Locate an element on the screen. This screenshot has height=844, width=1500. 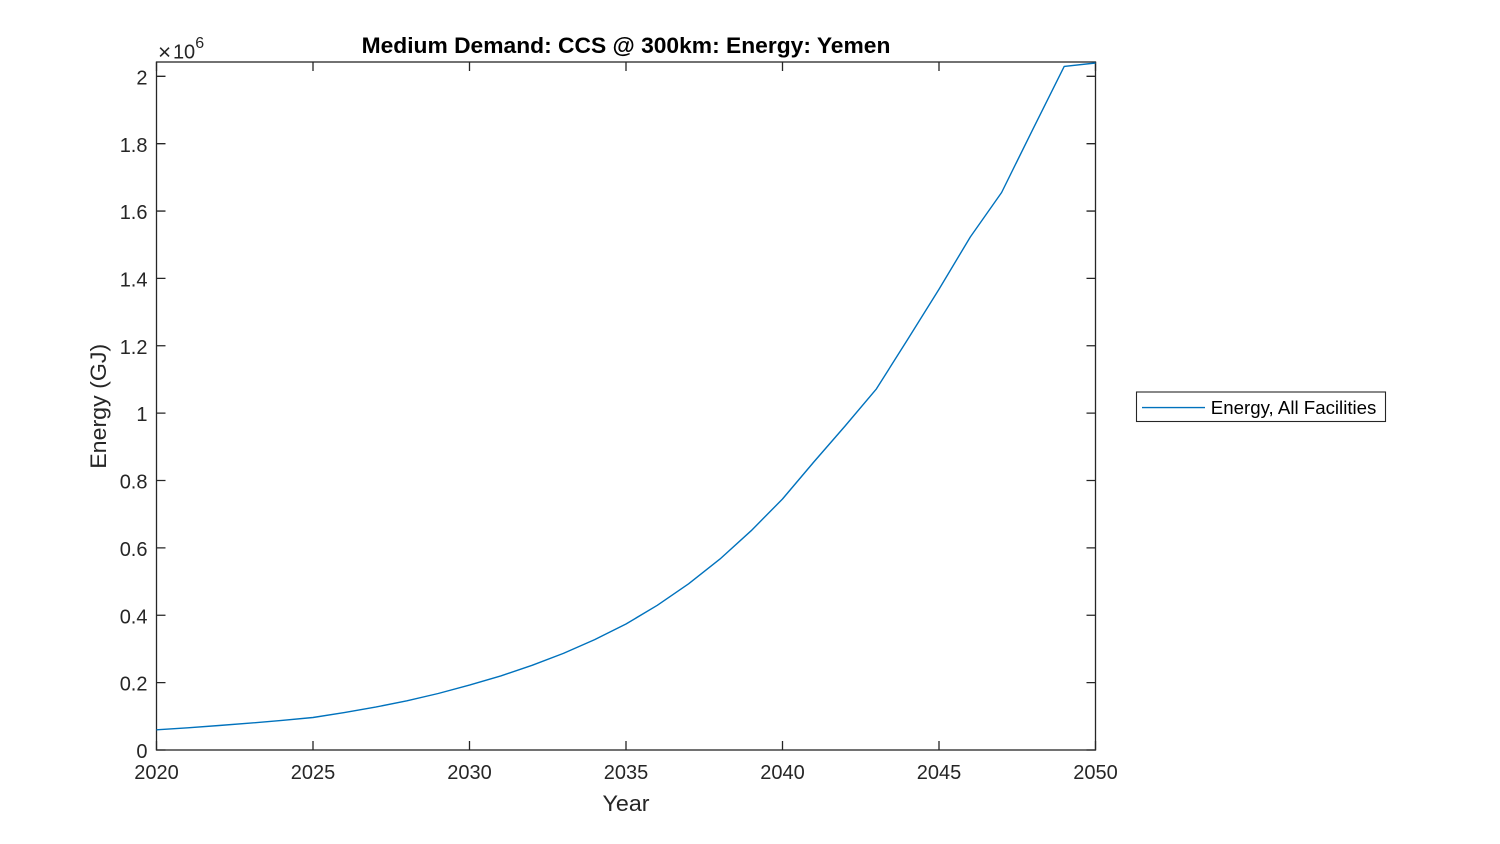
svg-text: 1 is located at coordinates (141, 415).